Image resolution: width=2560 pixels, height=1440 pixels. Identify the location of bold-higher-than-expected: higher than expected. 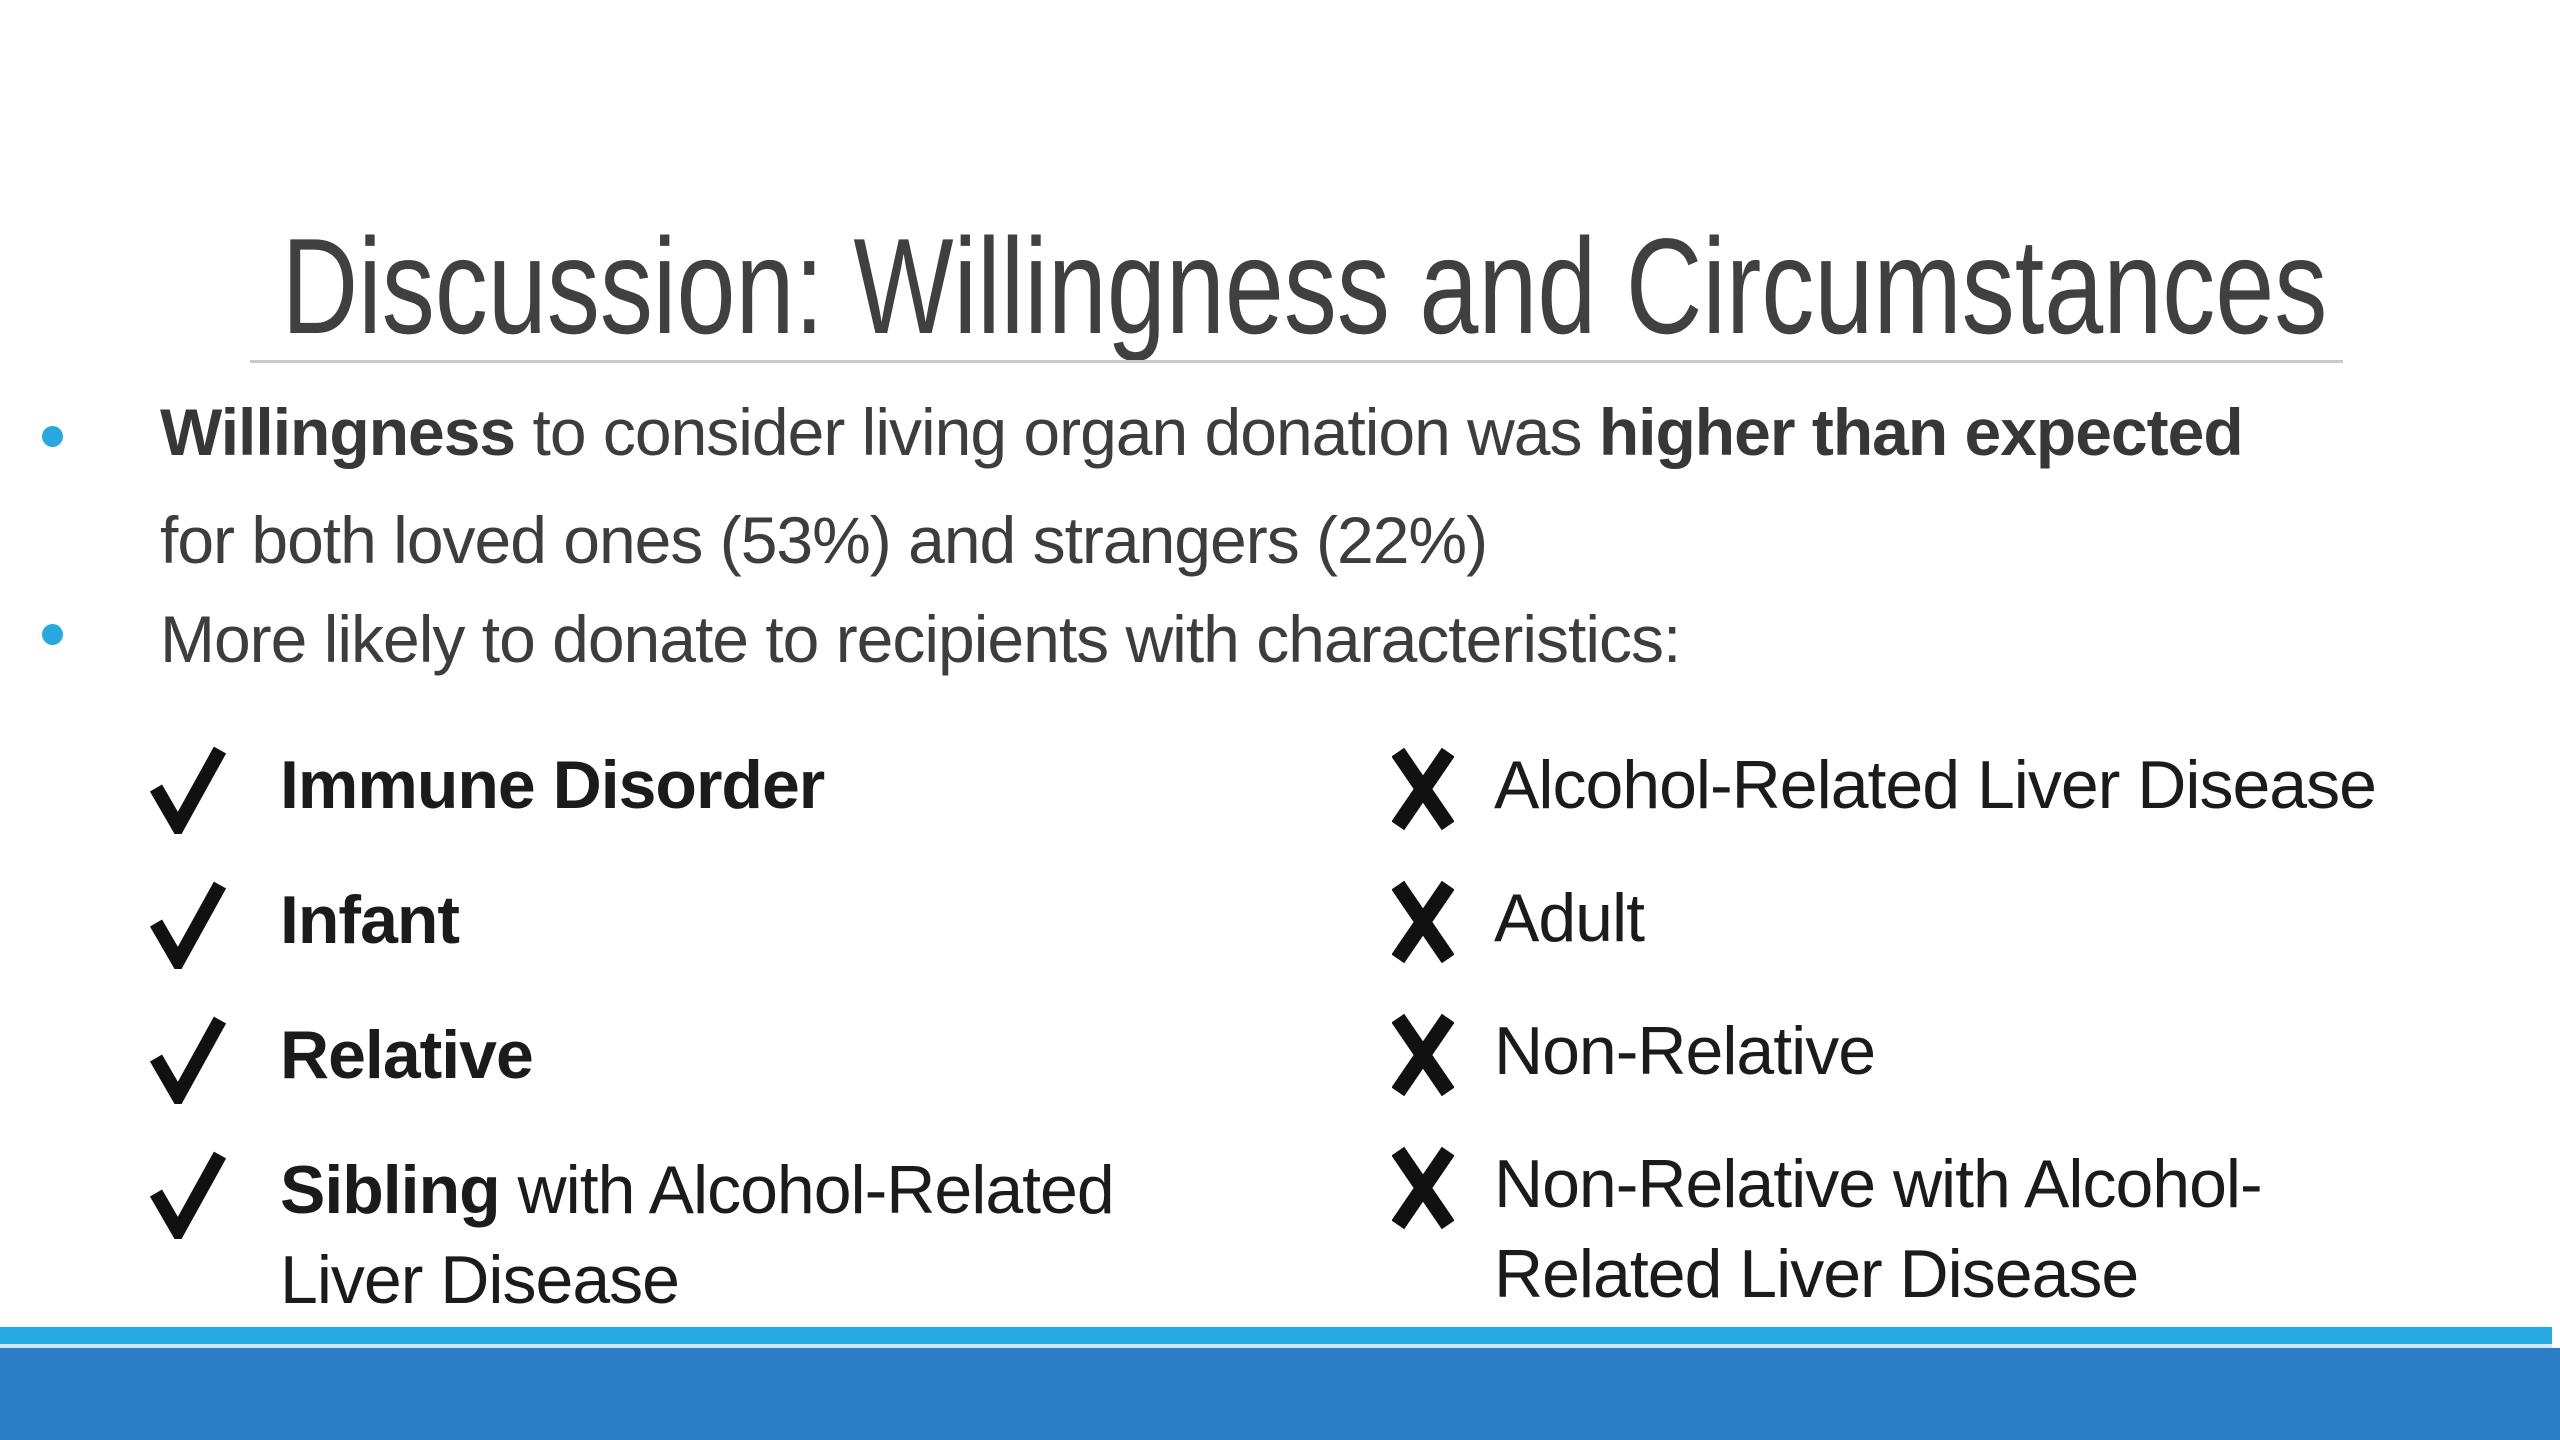
(1921, 432).